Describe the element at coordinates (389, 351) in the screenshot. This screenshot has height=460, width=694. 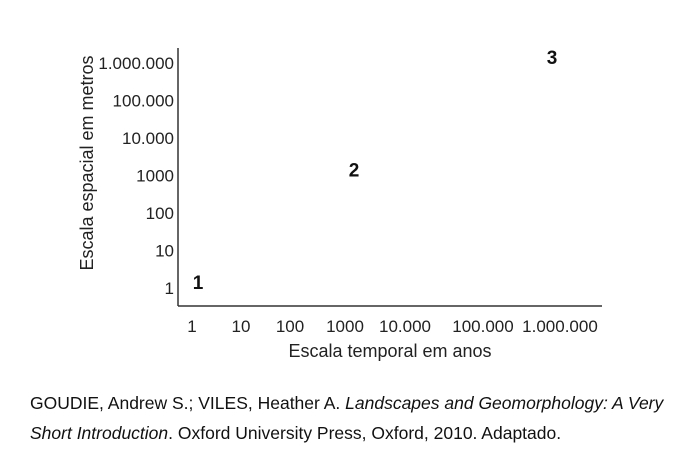
I see `x-axis-label: Escala temporal em anos` at that location.